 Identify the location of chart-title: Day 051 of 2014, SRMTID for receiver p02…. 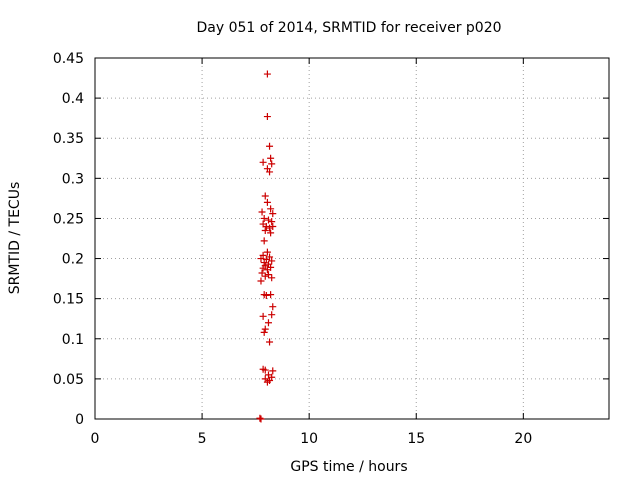
(348, 28).